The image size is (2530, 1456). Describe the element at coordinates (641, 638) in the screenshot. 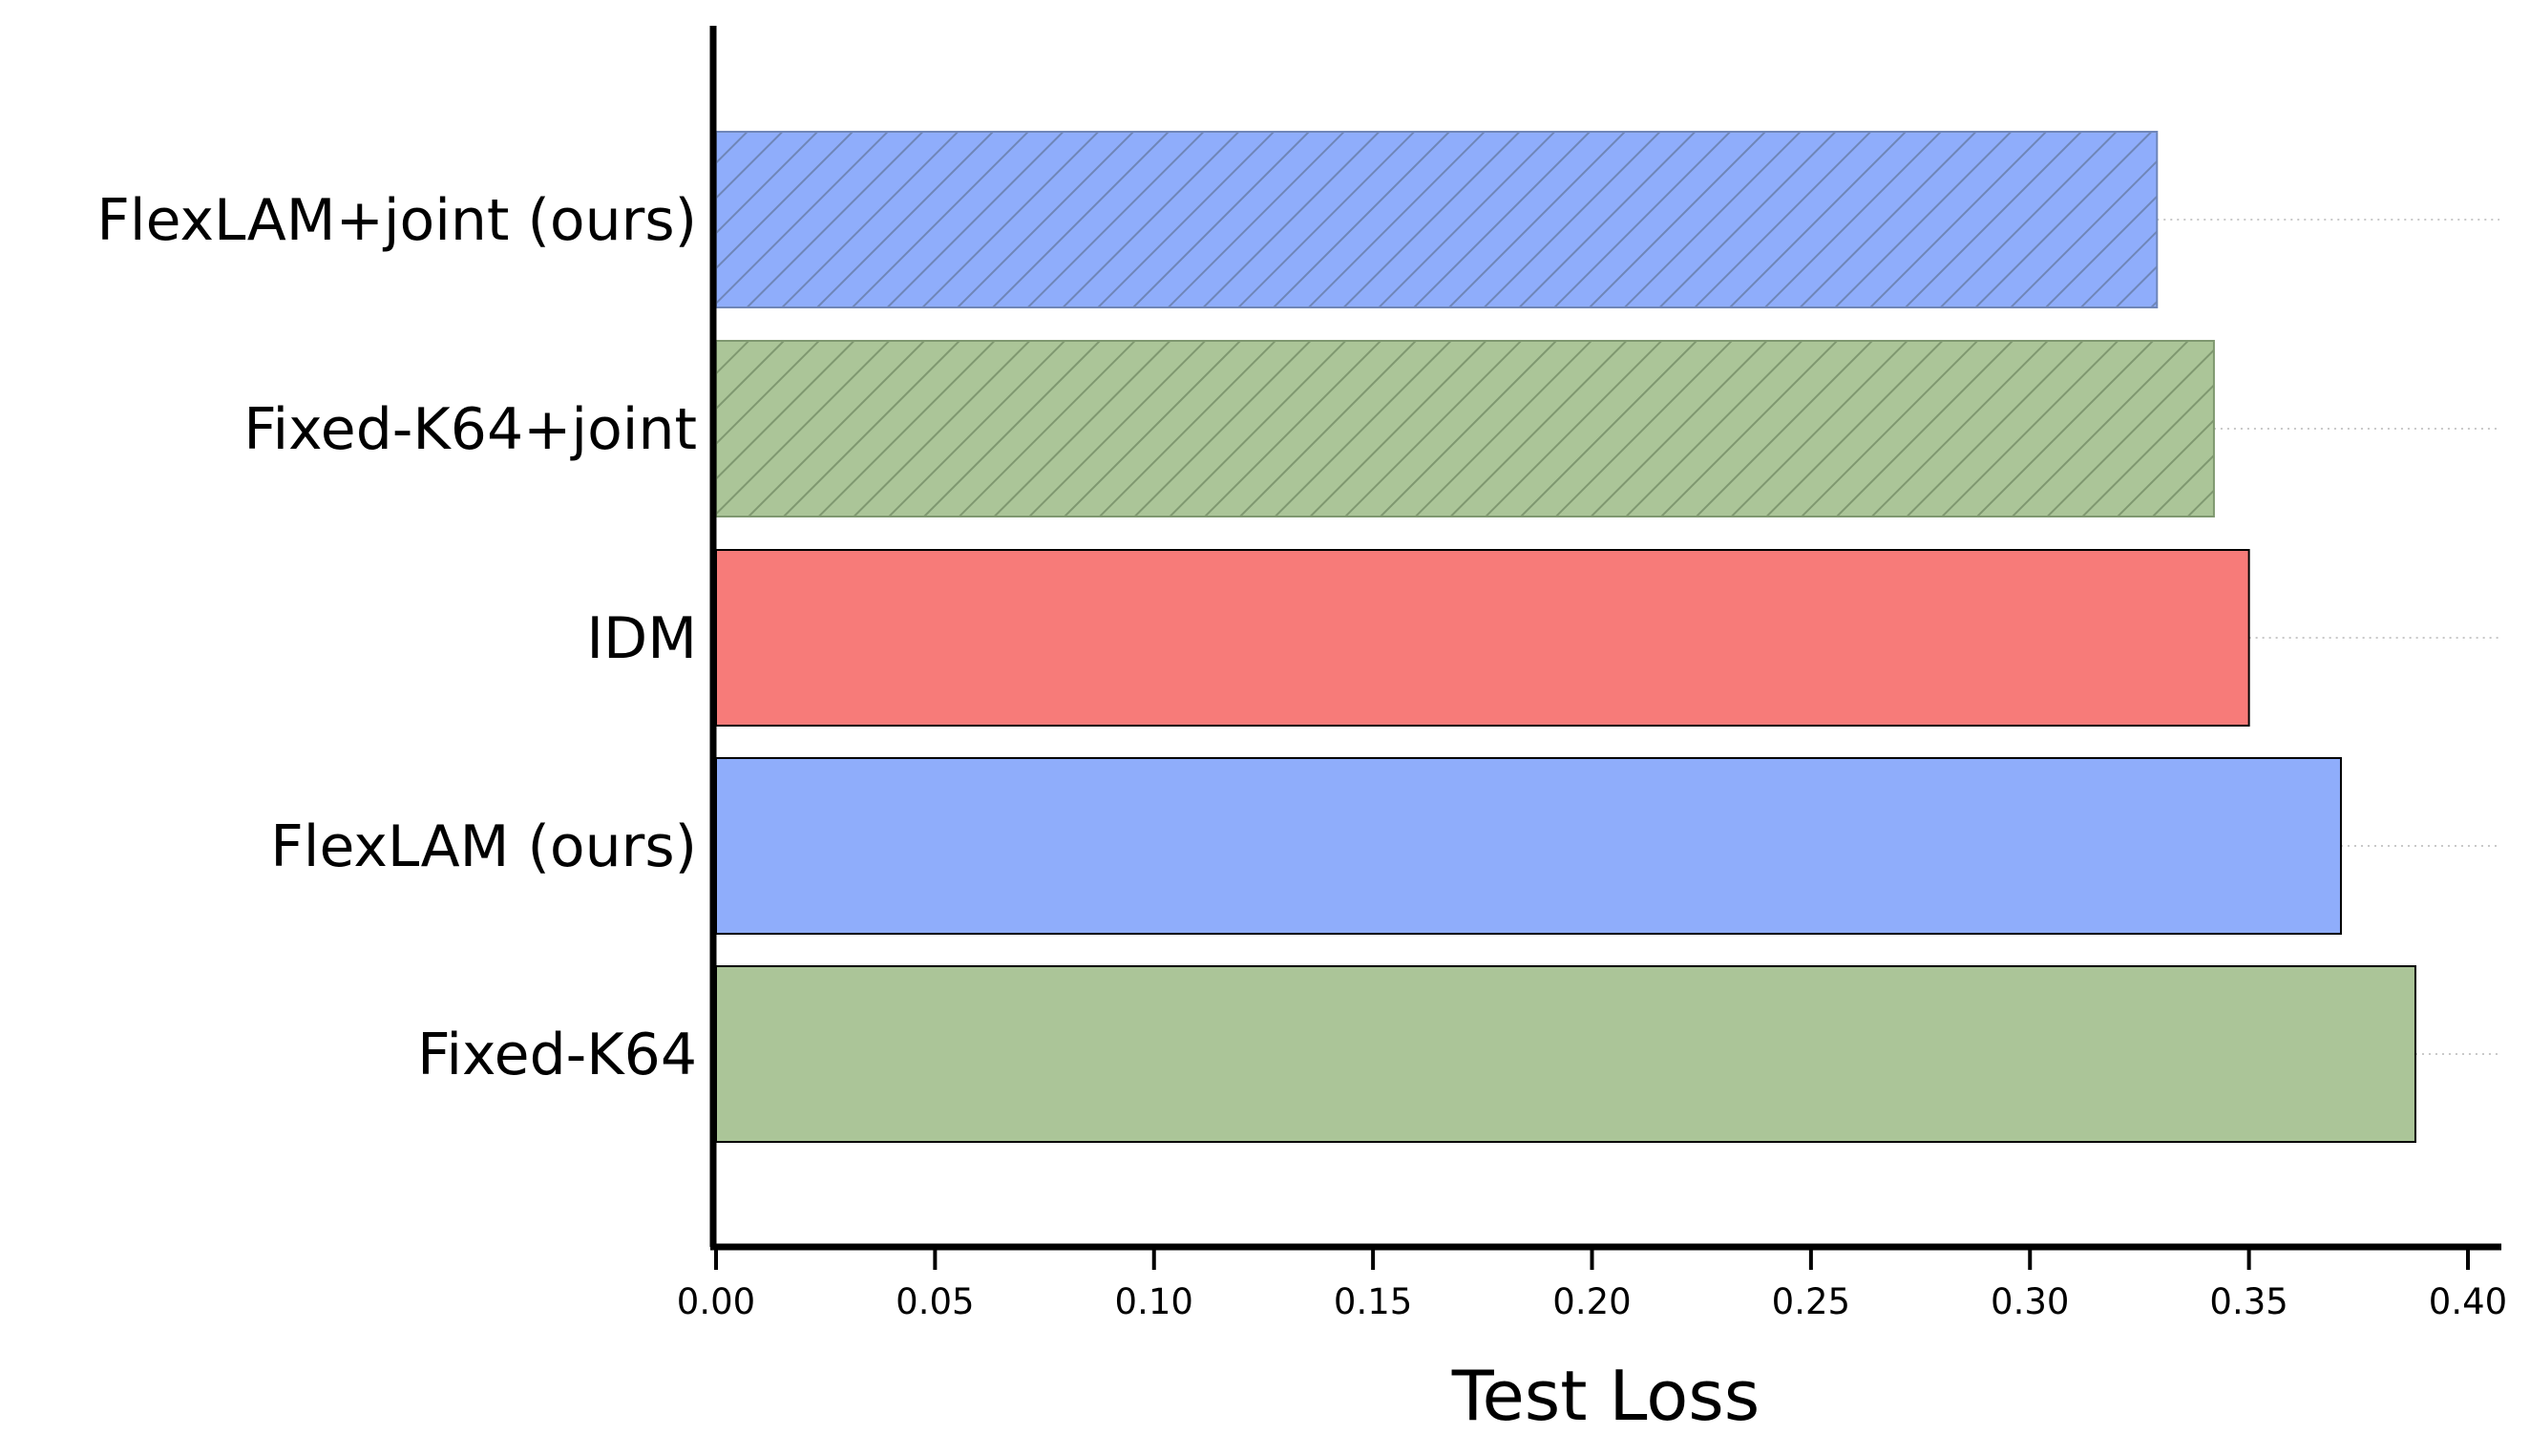

I see `category-label: IDM` at that location.